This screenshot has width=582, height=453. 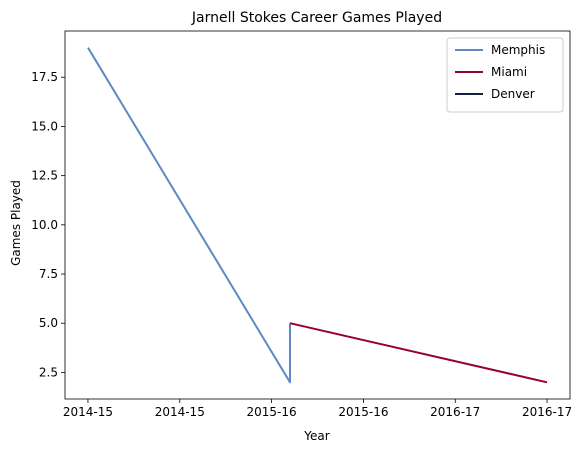 What do you see at coordinates (48, 274) in the screenshot?
I see `y-tick-label: 7.5` at bounding box center [48, 274].